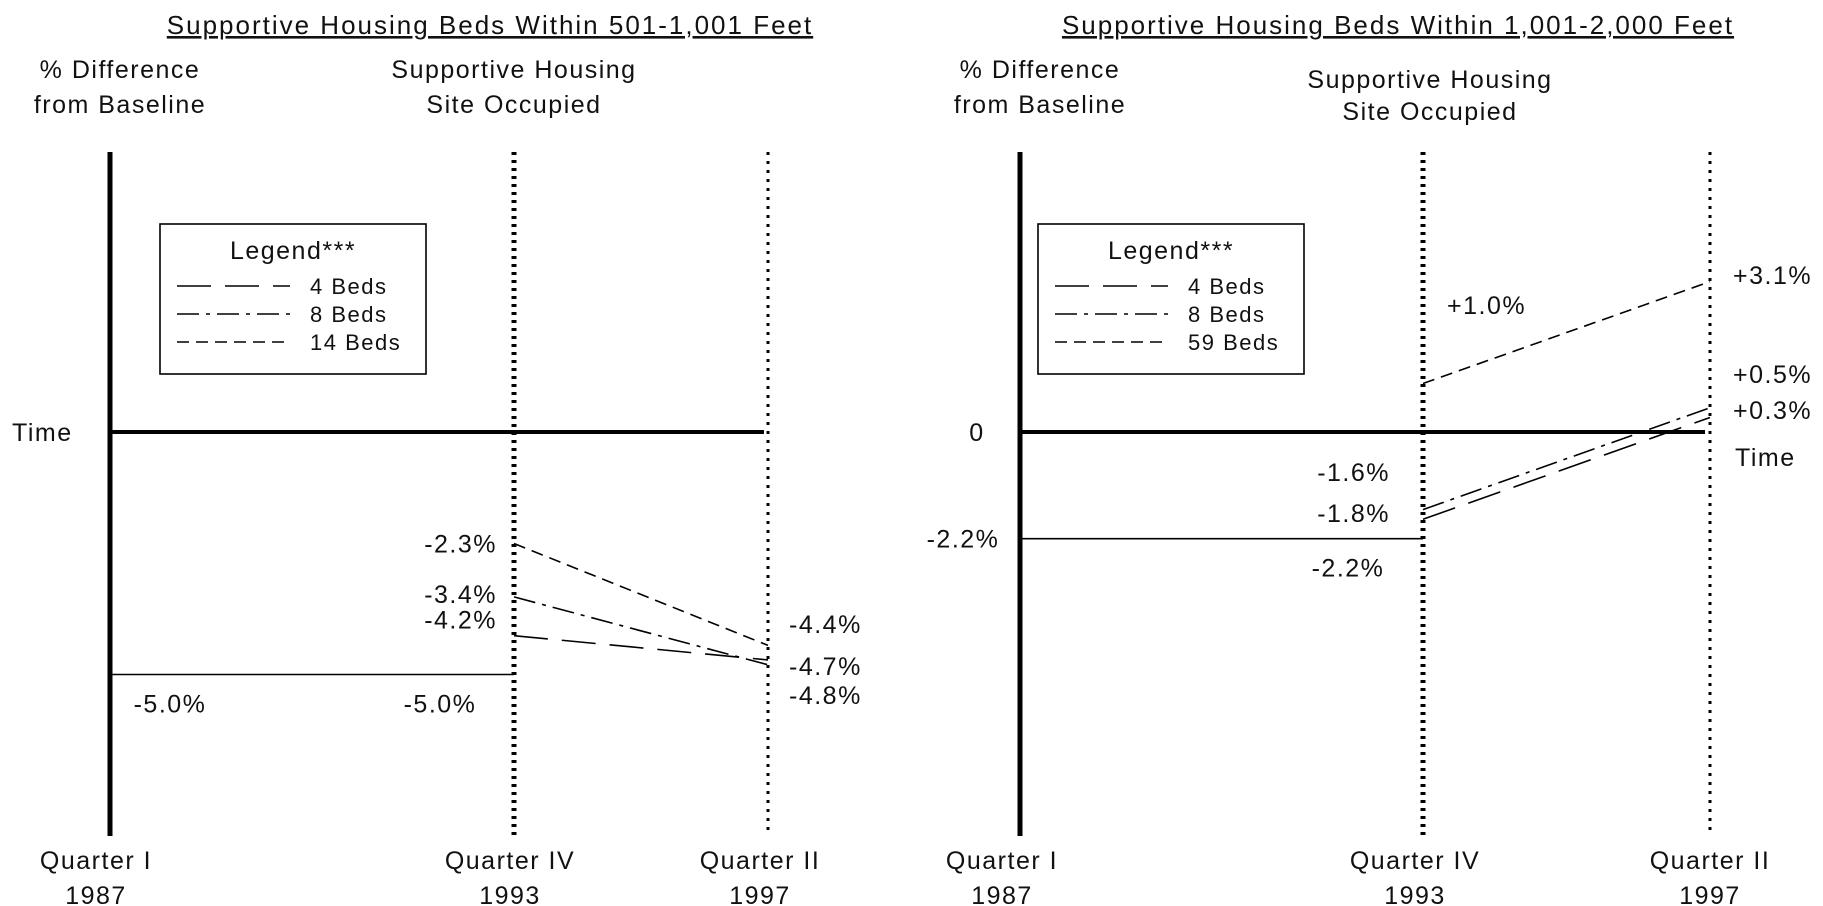 This screenshot has width=1823, height=906. Describe the element at coordinates (963, 540) in the screenshot. I see `baseline-start-label: -2.2%` at that location.